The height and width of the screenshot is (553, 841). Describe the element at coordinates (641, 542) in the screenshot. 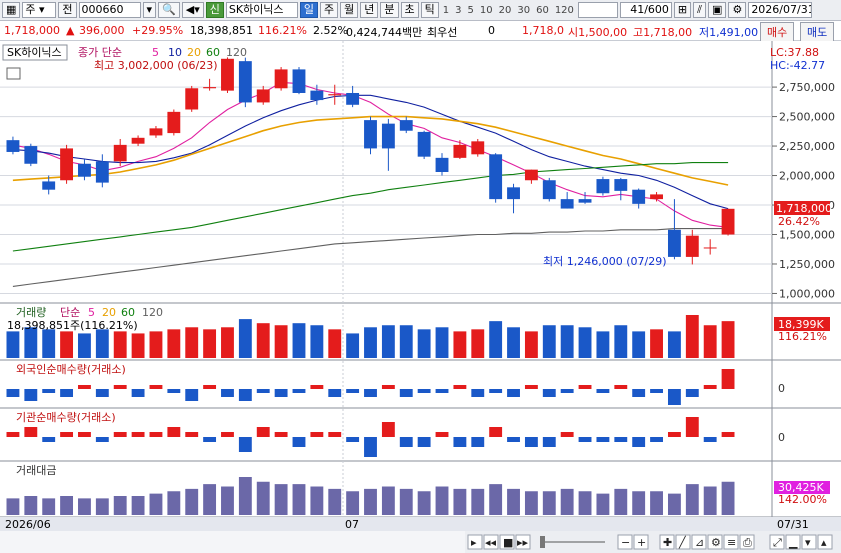

I see `zoom-in-button` at that location.